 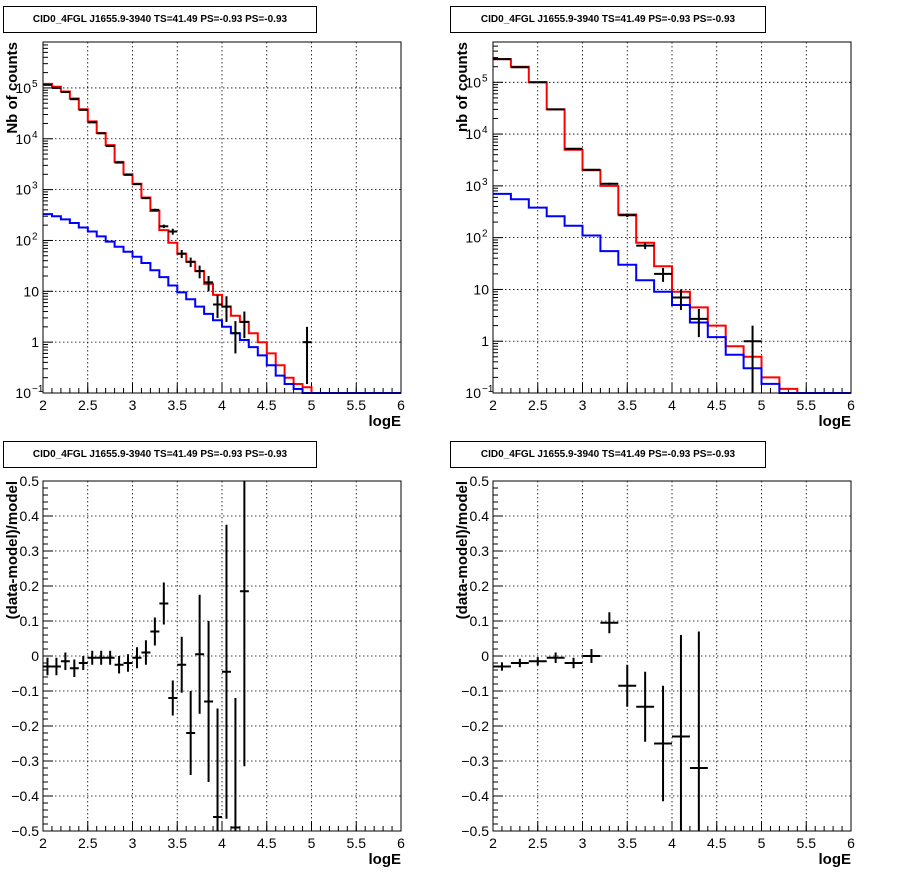 I want to click on y-axis-label: Nb of counts, so click(x=12, y=88).